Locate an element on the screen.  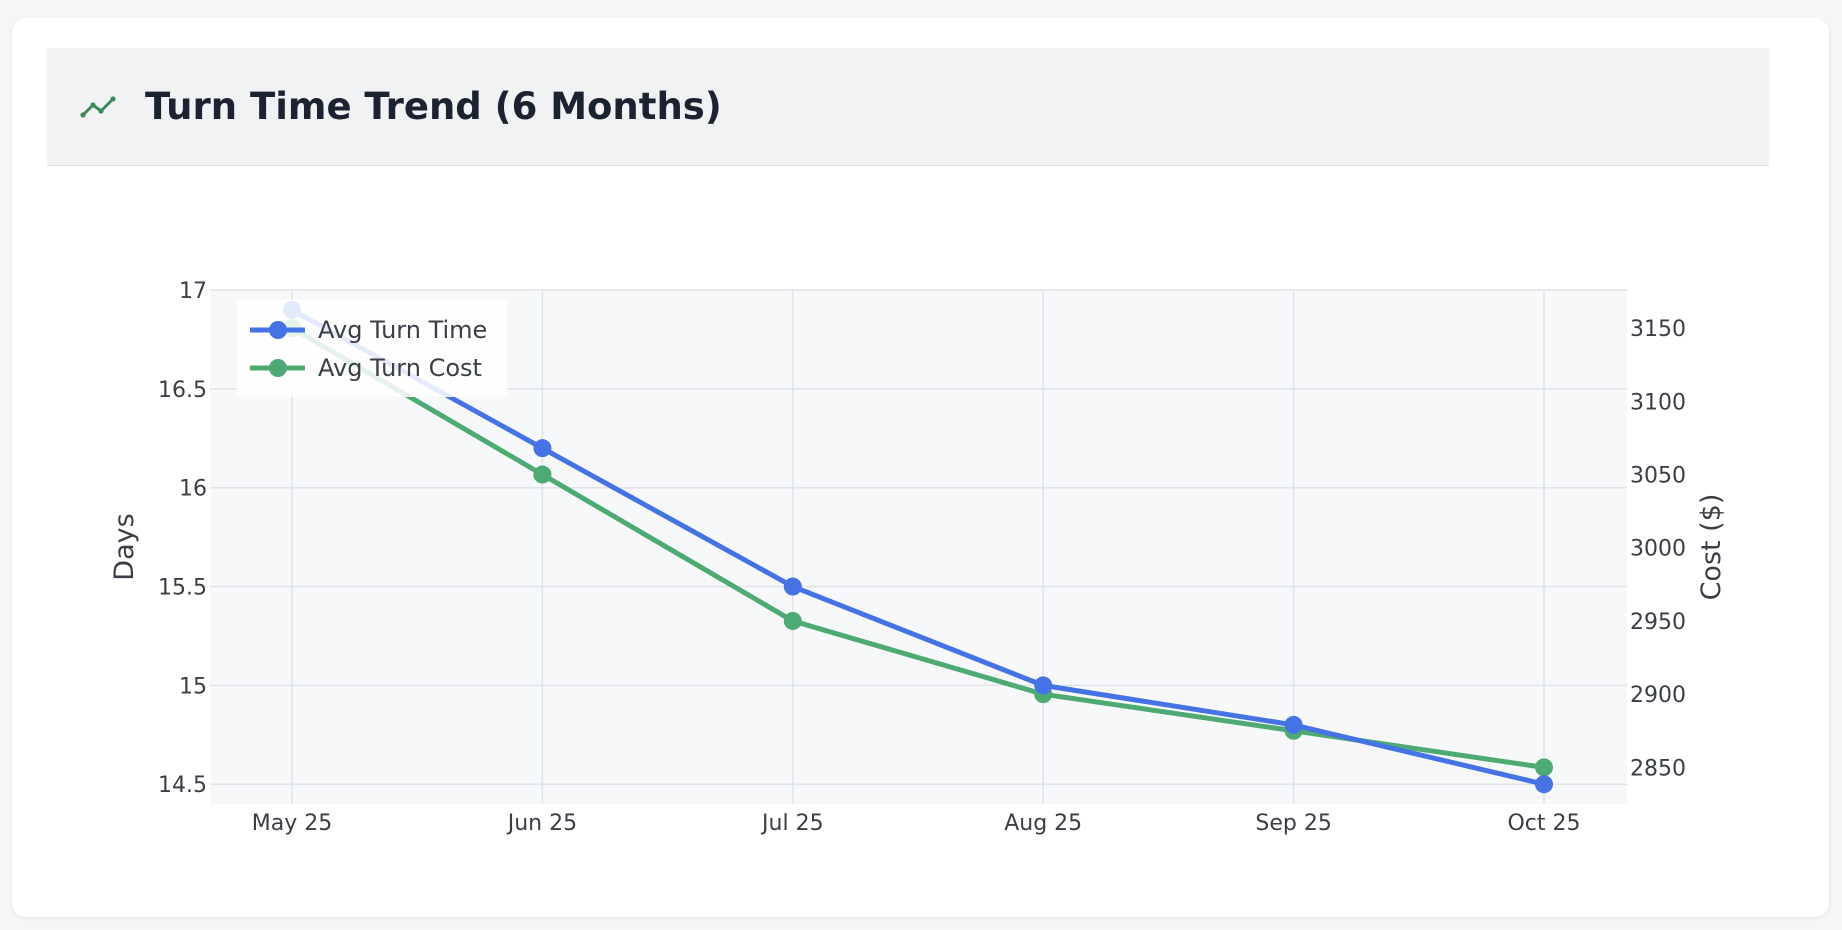
y2-tick-label: 2900 is located at coordinates (1658, 695).